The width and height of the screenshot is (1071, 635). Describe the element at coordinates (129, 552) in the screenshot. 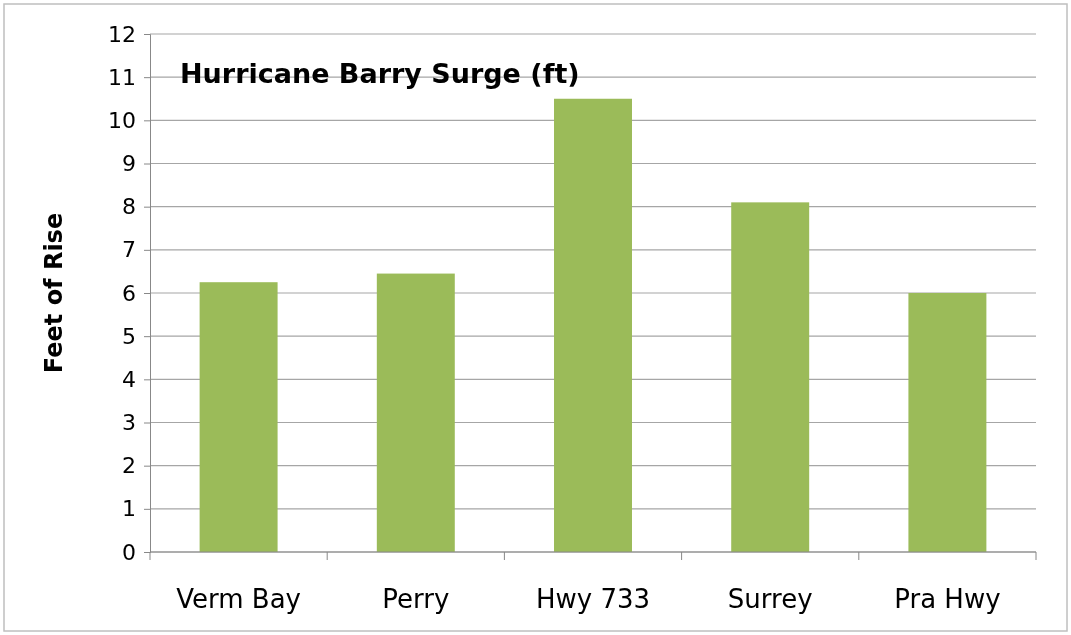

I see `y-tick-label: 0` at that location.